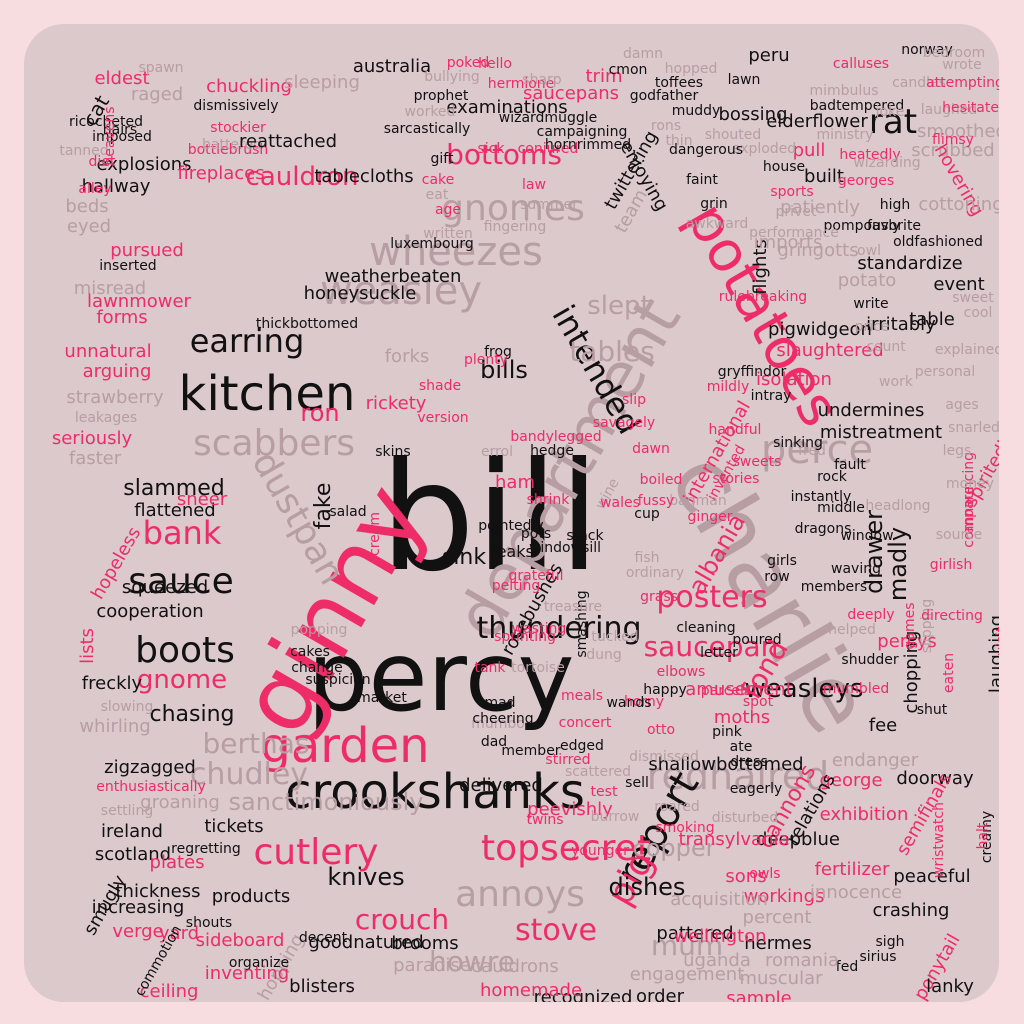 This screenshot has width=1024, height=1024. Describe the element at coordinates (209, 923) in the screenshot. I see `cloud-word: shouts` at that location.